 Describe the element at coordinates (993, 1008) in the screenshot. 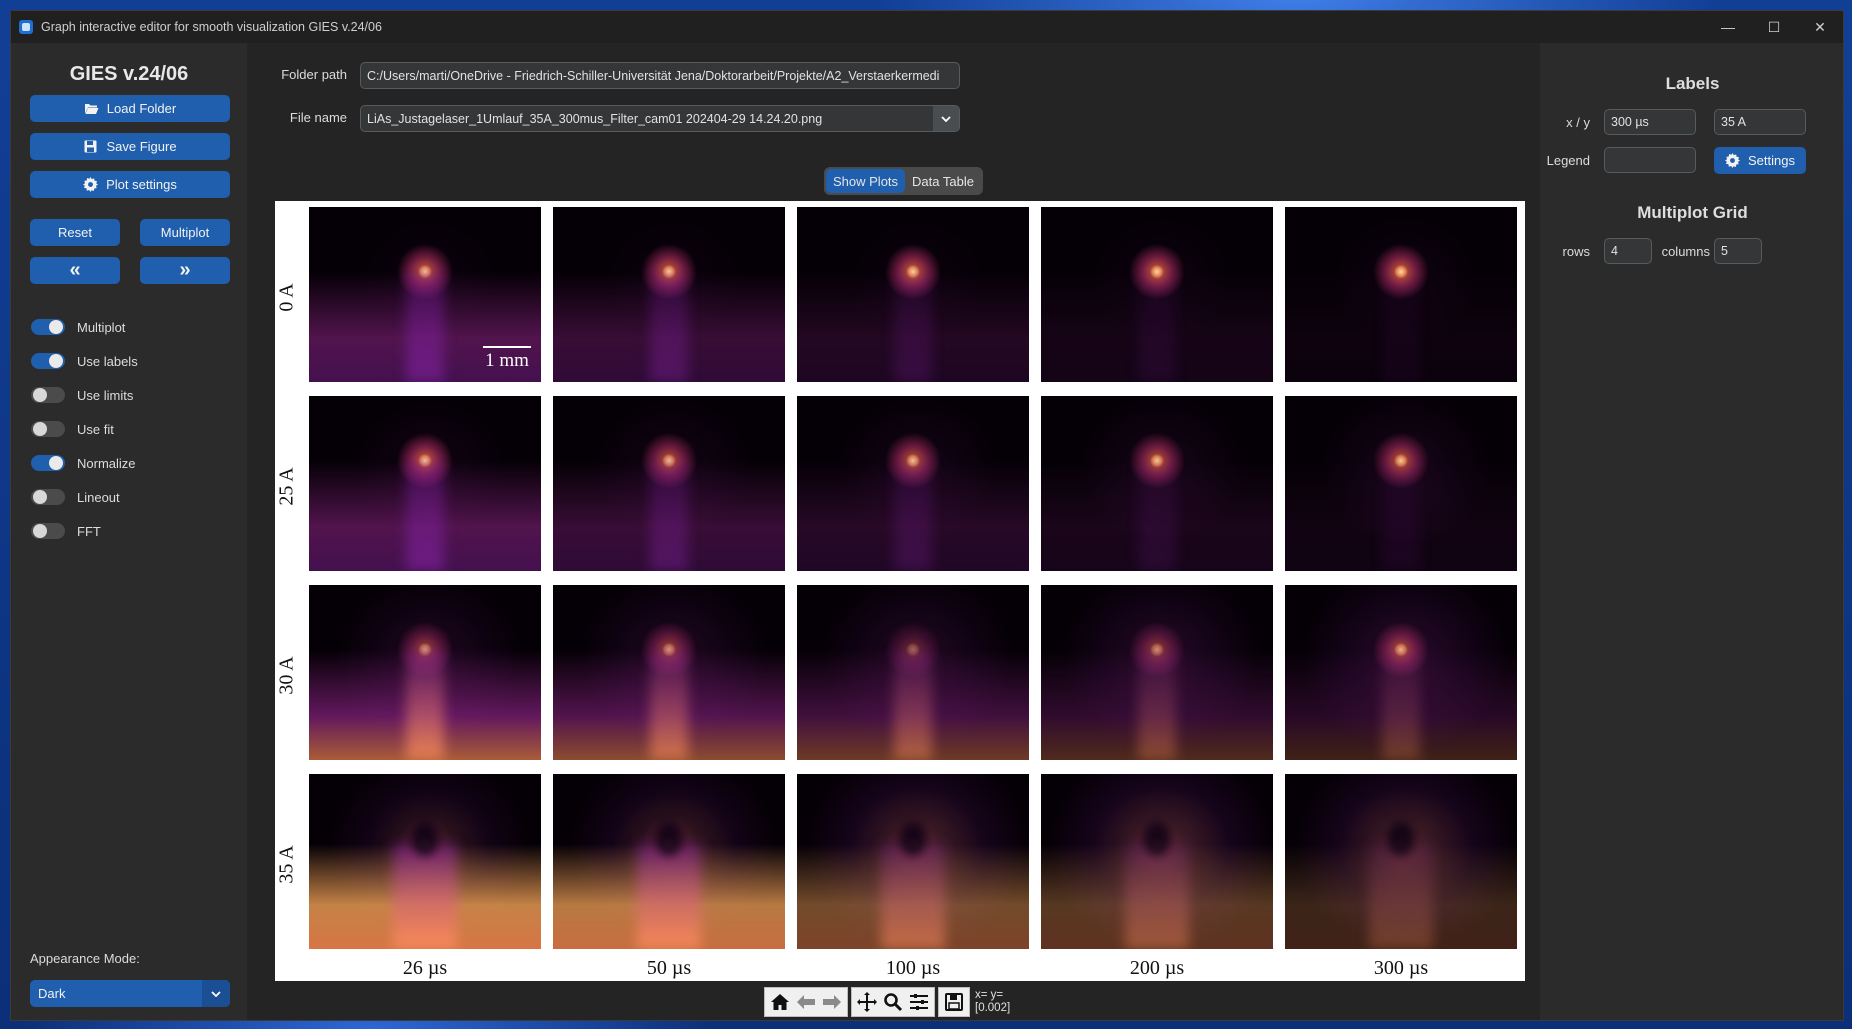

I see `coords-line-2: [0.002]` at that location.